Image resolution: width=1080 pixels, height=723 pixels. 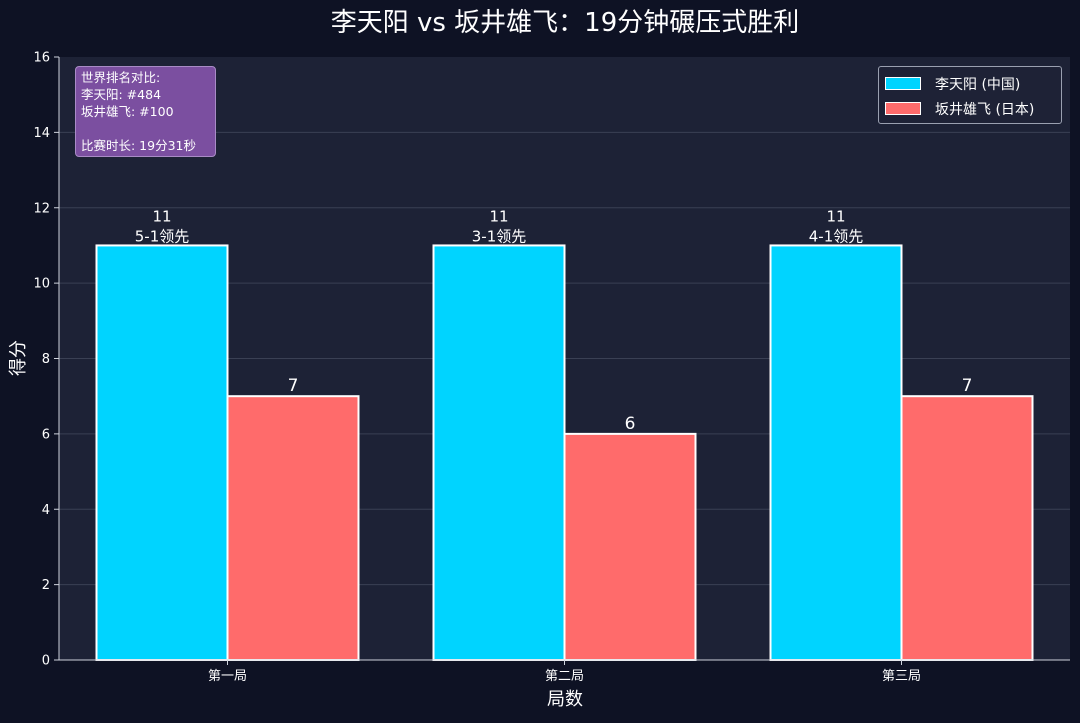 What do you see at coordinates (227, 676) in the screenshot?
I see `x-tick-label: 第一局` at bounding box center [227, 676].